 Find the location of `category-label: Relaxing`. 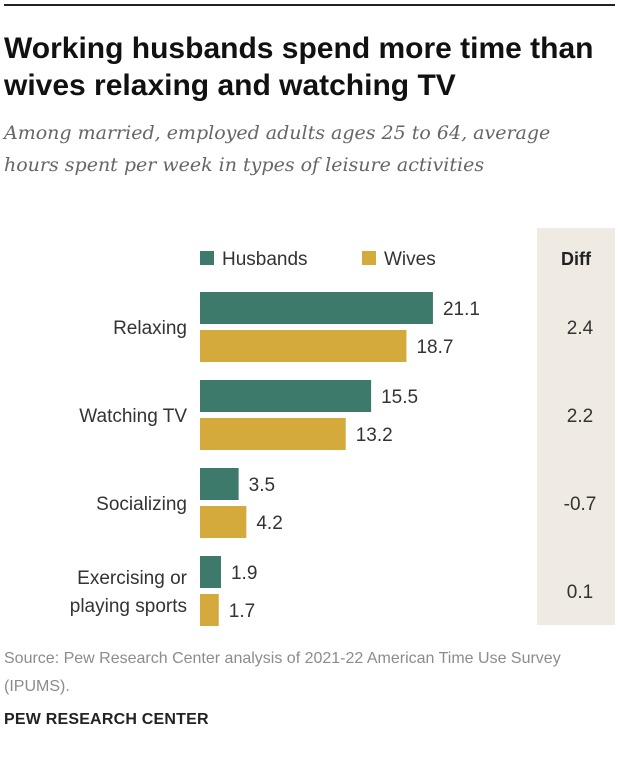

category-label: Relaxing is located at coordinates (150, 328).